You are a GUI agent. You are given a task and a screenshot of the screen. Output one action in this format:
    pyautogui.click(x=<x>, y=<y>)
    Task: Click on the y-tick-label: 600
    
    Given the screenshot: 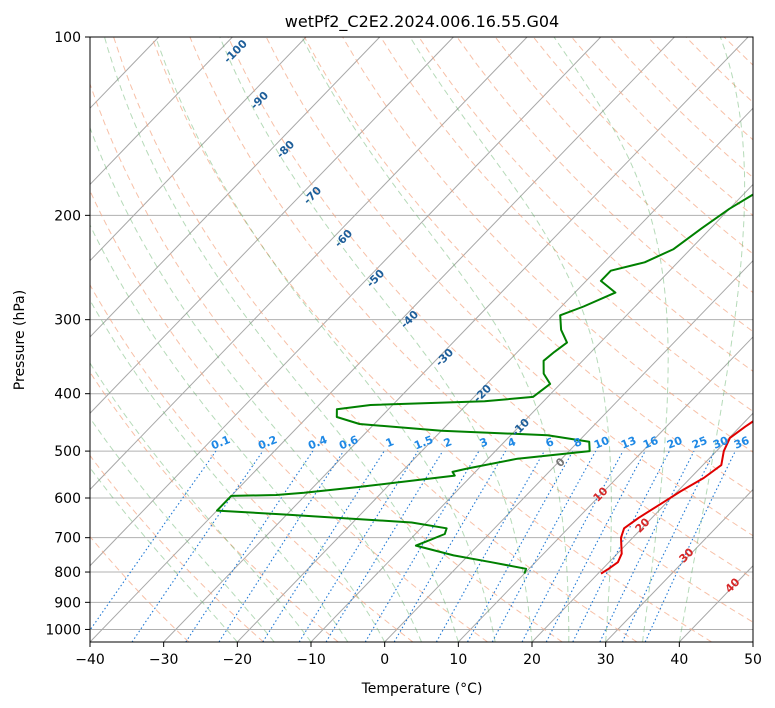 What is the action you would take?
    pyautogui.click(x=67, y=499)
    